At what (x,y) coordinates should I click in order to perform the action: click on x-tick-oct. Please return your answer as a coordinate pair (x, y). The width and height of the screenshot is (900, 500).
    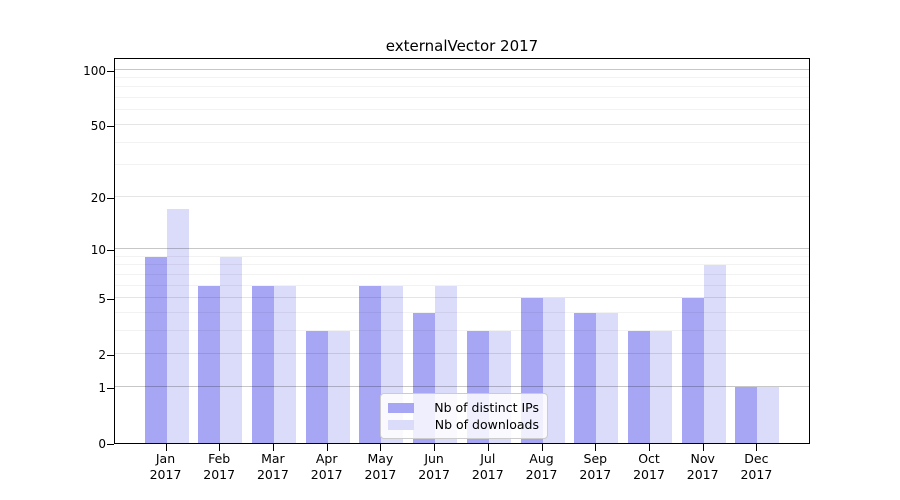
    Looking at the image, I should click on (649, 447).